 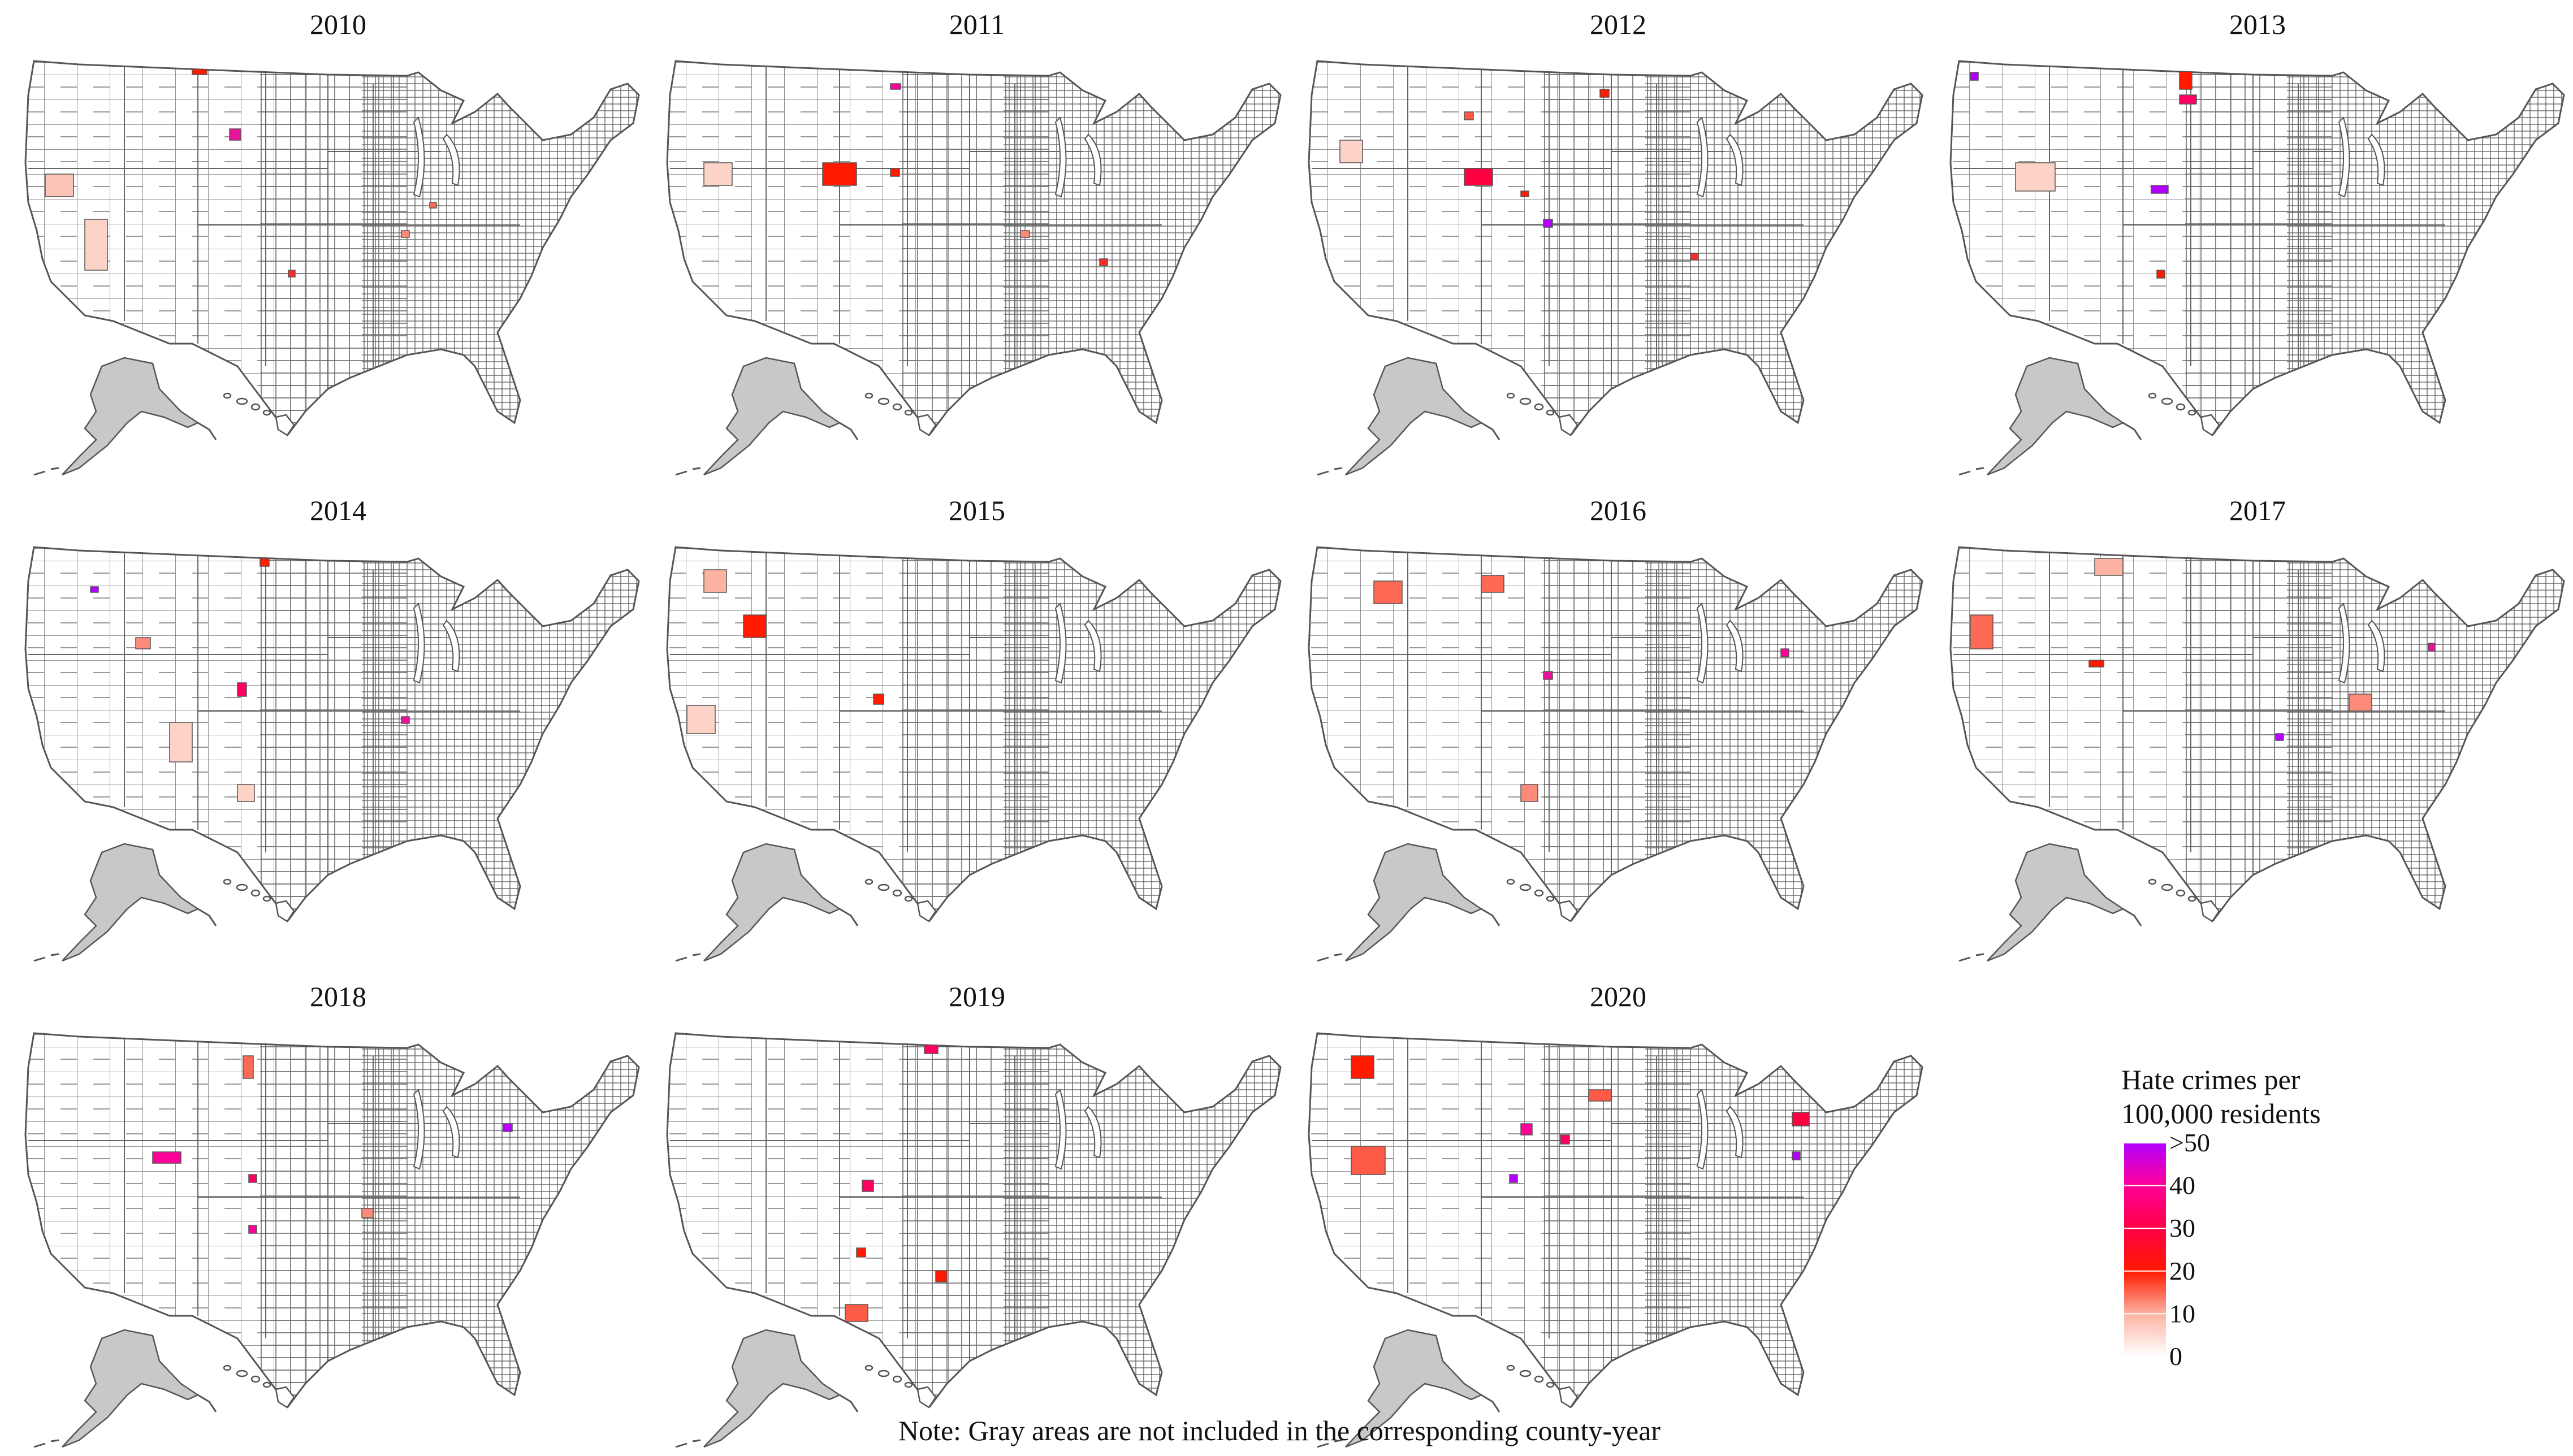 I want to click on legend-tick-label: 40, so click(x=2182, y=1185).